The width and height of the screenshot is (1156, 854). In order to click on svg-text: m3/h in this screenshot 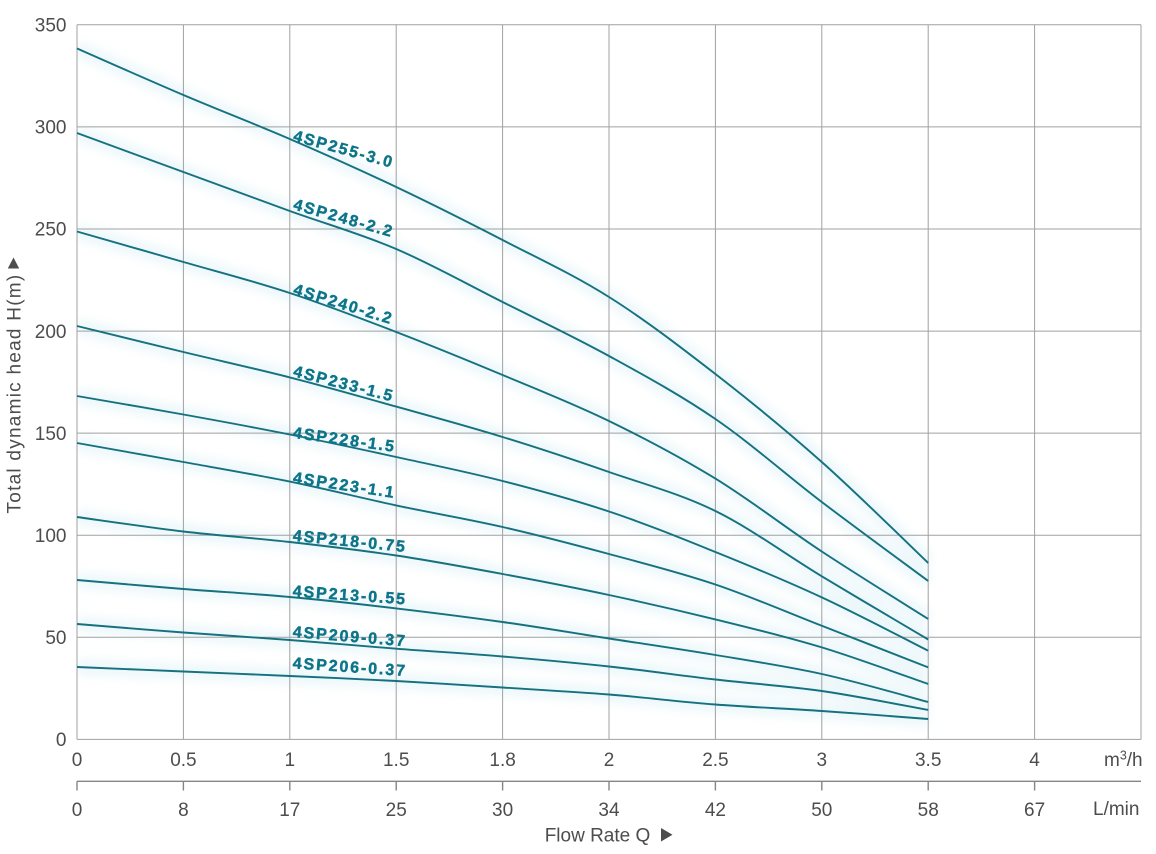, I will do `click(1123, 760)`.